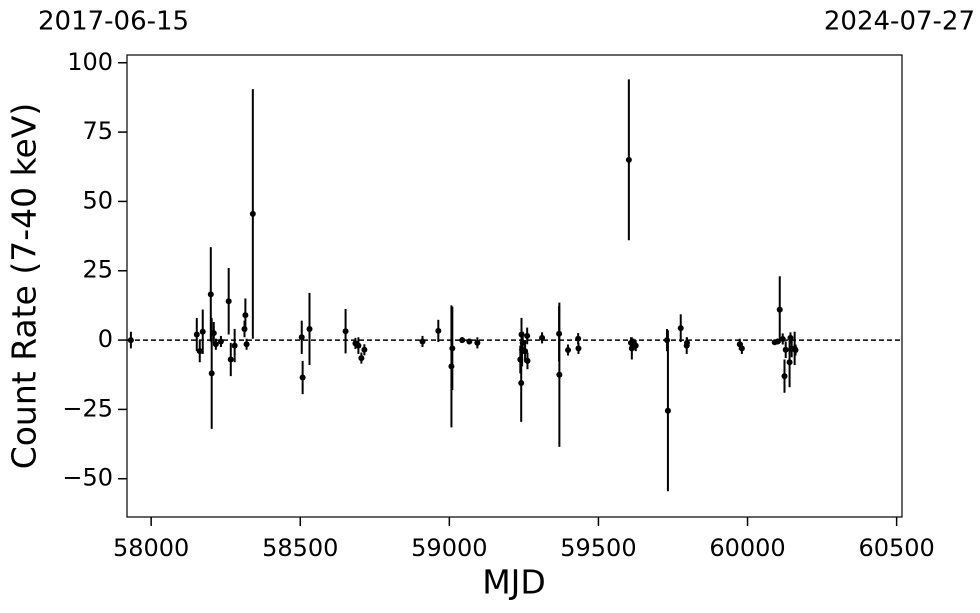 Image resolution: width=980 pixels, height=613 pixels. I want to click on y-tick-label: 100, so click(90, 62).